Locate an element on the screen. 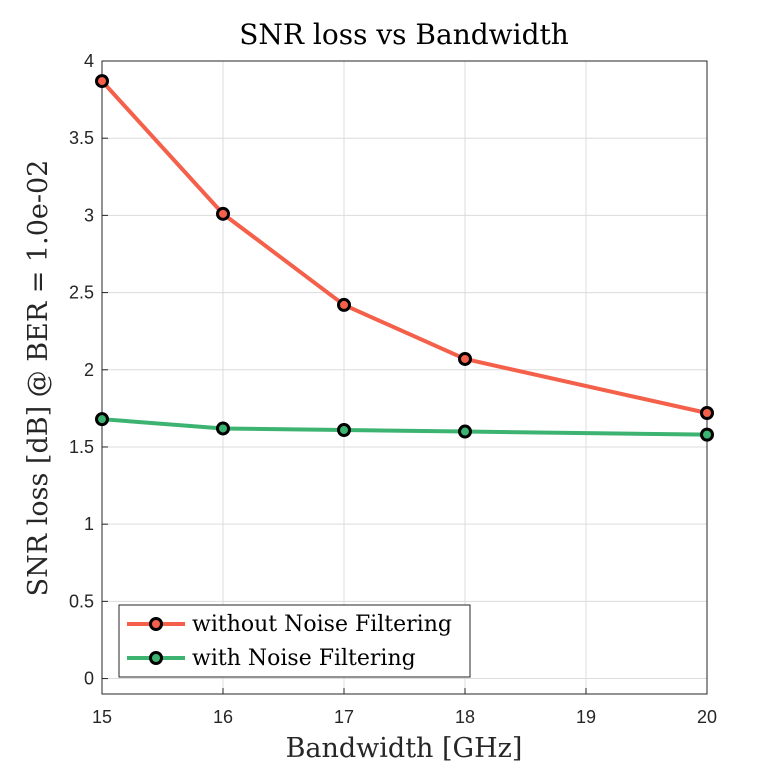 Image resolution: width=781 pixels, height=781 pixels. legend-label-without-filtering: without Noise Filtering is located at coordinates (322, 624).